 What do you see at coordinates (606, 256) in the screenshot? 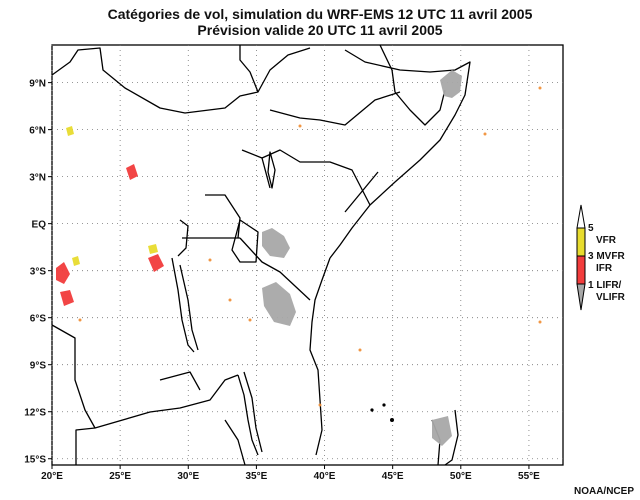
I see `legend-label-mvfr: 3 MVFR` at bounding box center [606, 256].